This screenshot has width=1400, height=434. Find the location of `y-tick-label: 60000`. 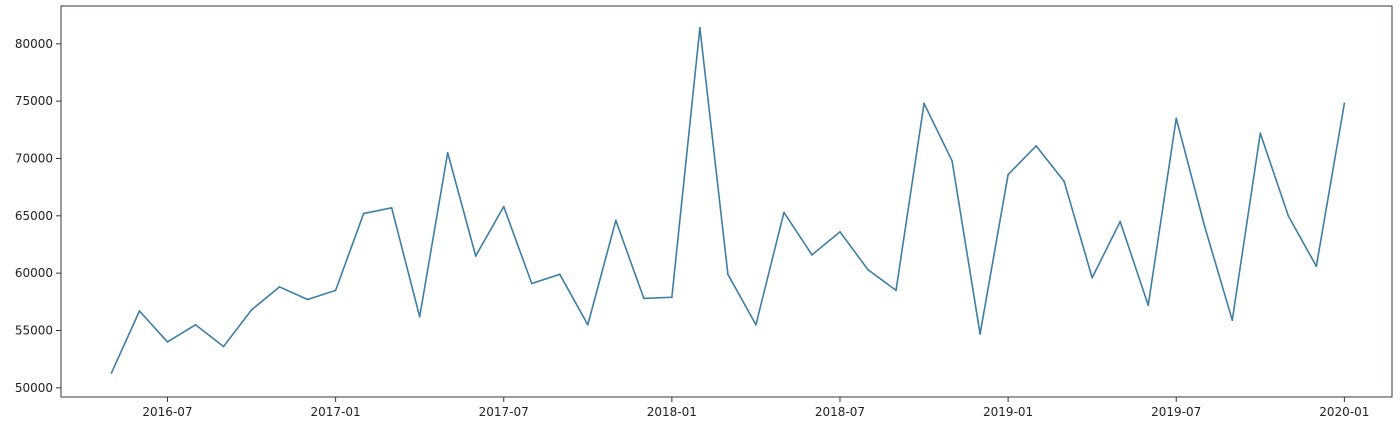

y-tick-label: 60000 is located at coordinates (34, 273).